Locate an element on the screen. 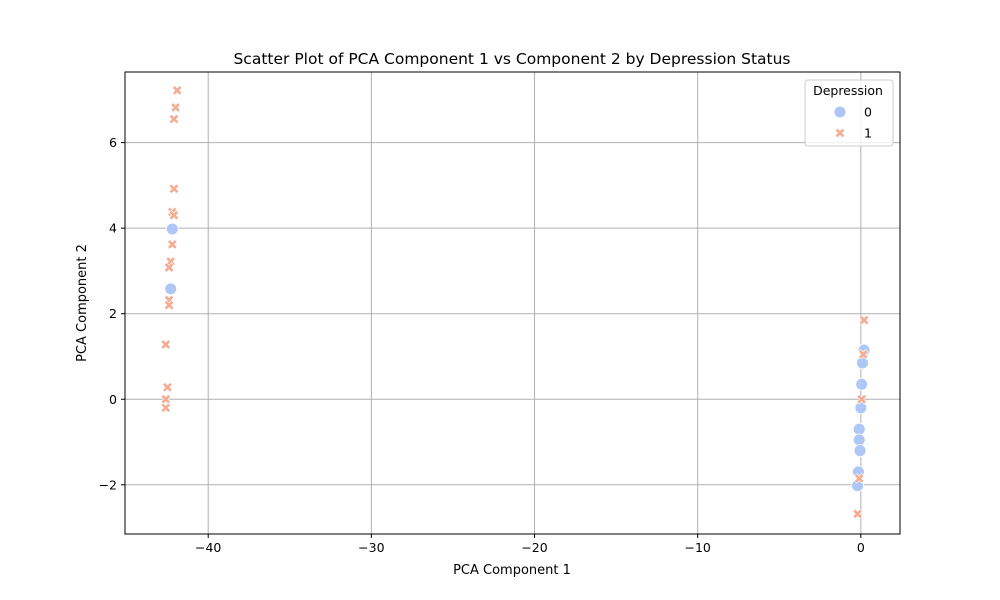 The image size is (1000, 600). x-axis-ticks: −40 −30 −20 −10 0 is located at coordinates (530, 544).